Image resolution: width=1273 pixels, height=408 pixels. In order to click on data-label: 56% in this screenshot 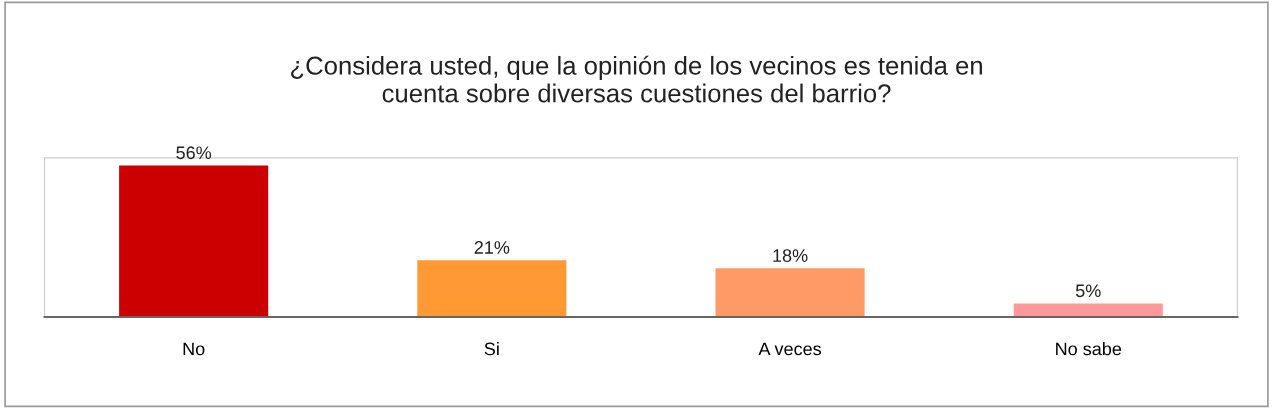, I will do `click(194, 153)`.